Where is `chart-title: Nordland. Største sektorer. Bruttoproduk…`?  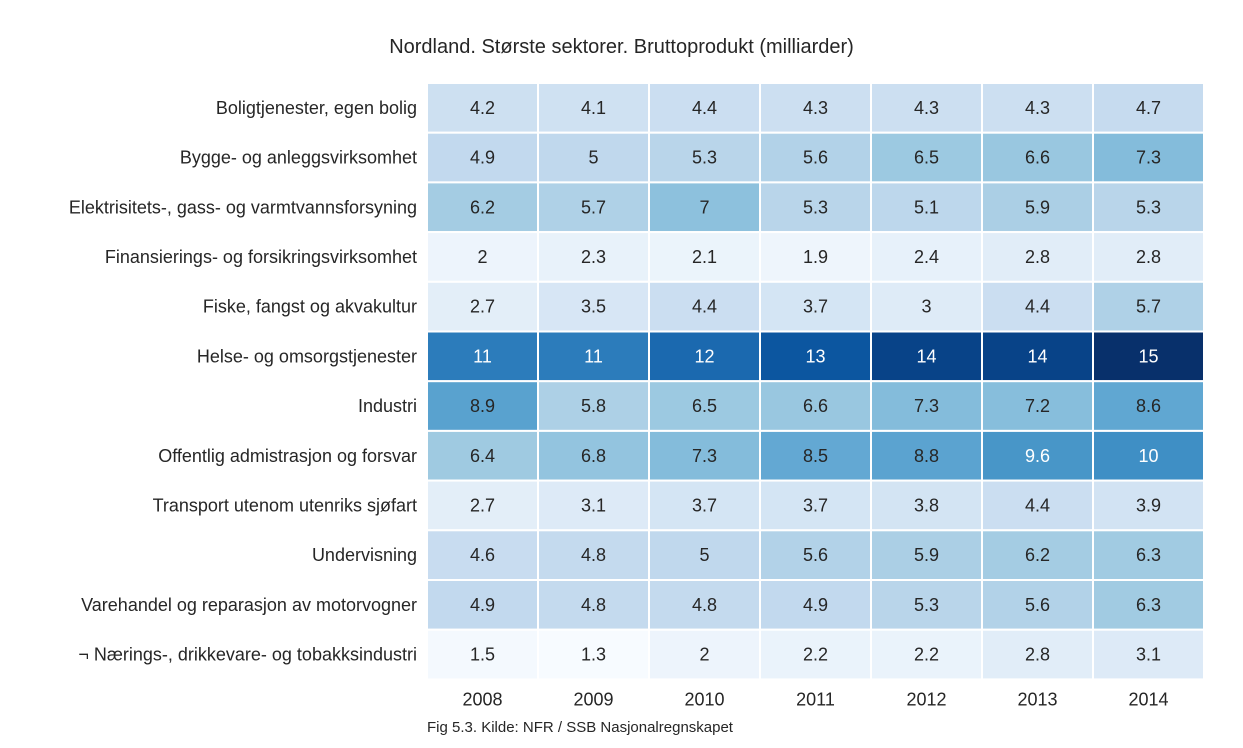 chart-title: Nordland. Største sektorer. Bruttoproduk… is located at coordinates (621, 47).